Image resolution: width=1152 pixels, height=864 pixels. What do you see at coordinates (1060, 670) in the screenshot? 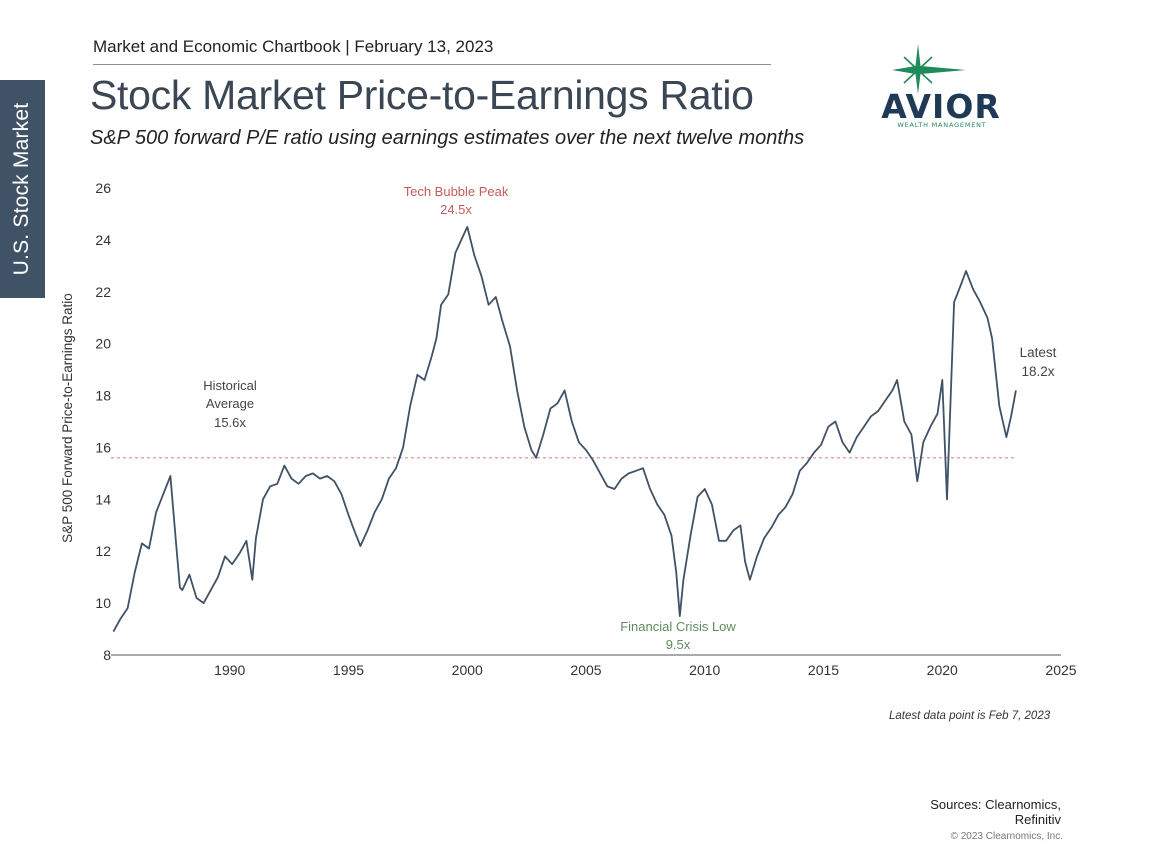
I see `x-tick-label: 2025` at bounding box center [1060, 670].